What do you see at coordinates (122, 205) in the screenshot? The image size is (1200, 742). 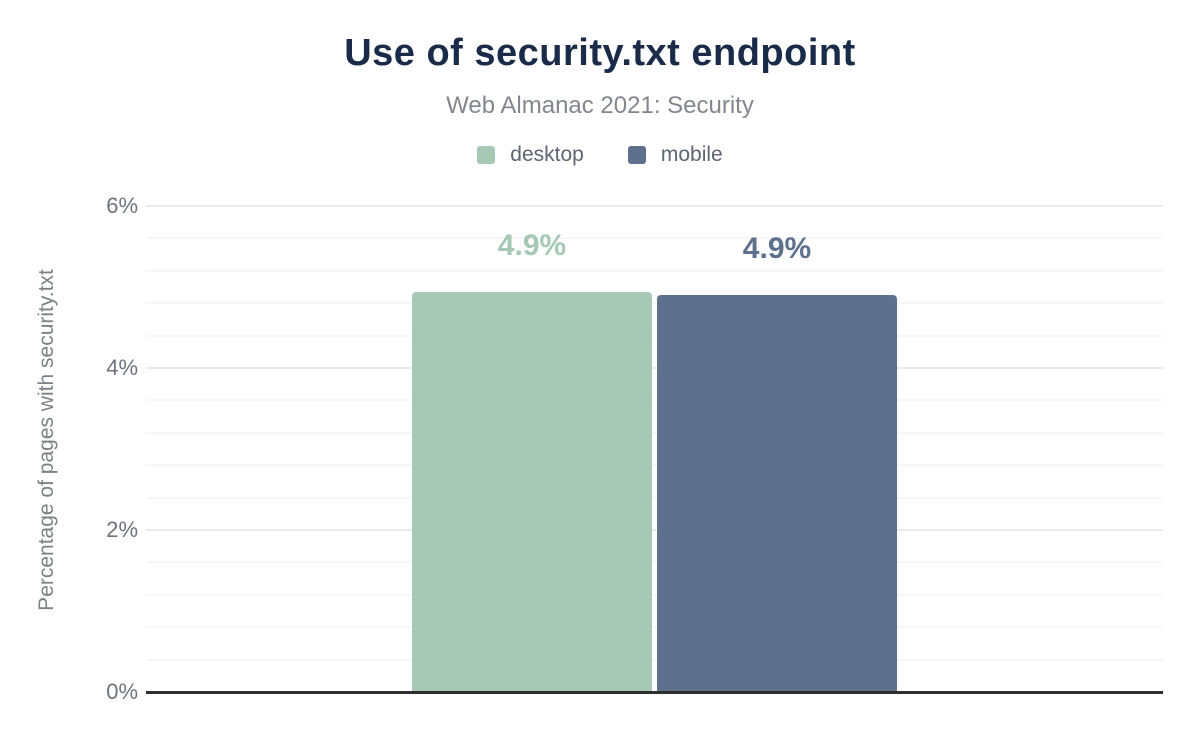 I see `y-tick-label: 6%` at bounding box center [122, 205].